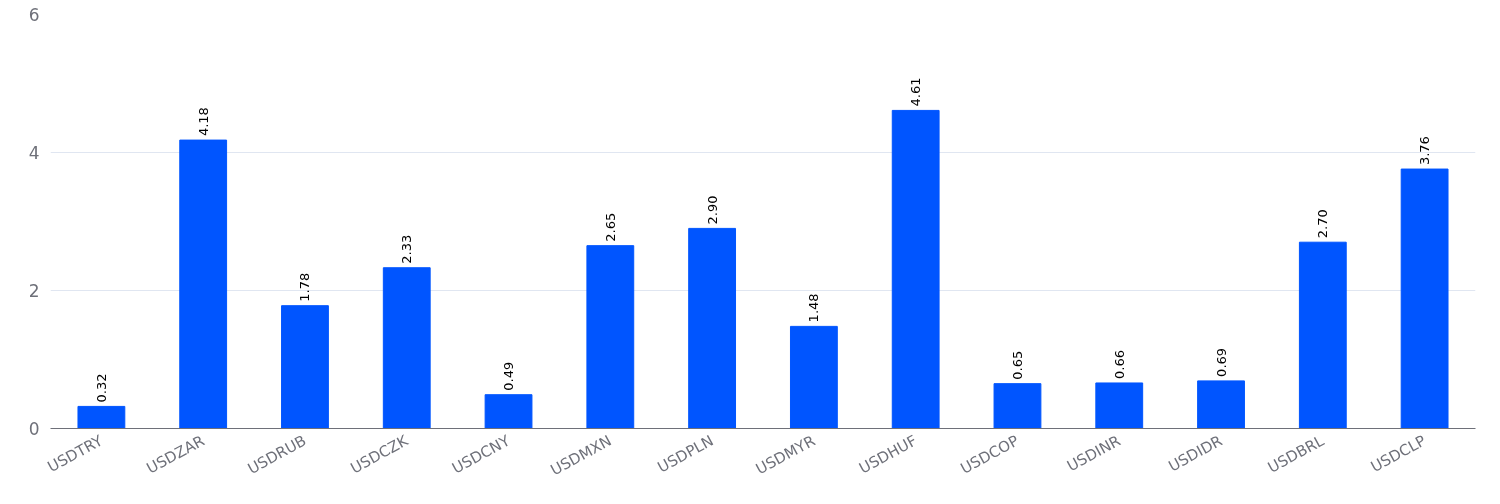 The width and height of the screenshot is (1500, 504). What do you see at coordinates (814, 308) in the screenshot?
I see `data-label: 1.48` at bounding box center [814, 308].